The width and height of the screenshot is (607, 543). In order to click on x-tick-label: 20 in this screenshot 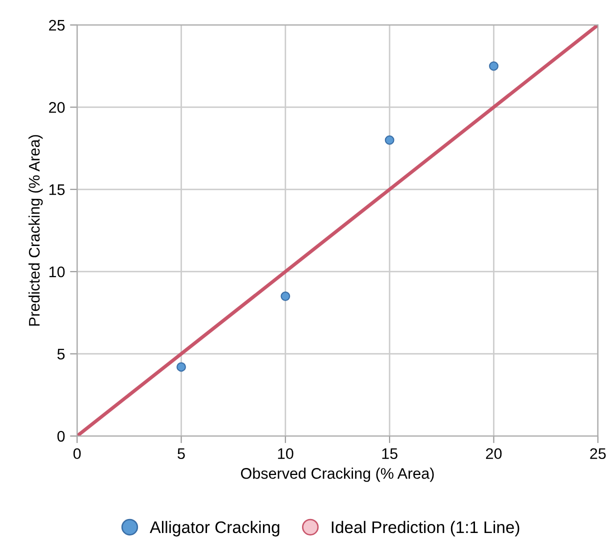, I will do `click(494, 454)`.